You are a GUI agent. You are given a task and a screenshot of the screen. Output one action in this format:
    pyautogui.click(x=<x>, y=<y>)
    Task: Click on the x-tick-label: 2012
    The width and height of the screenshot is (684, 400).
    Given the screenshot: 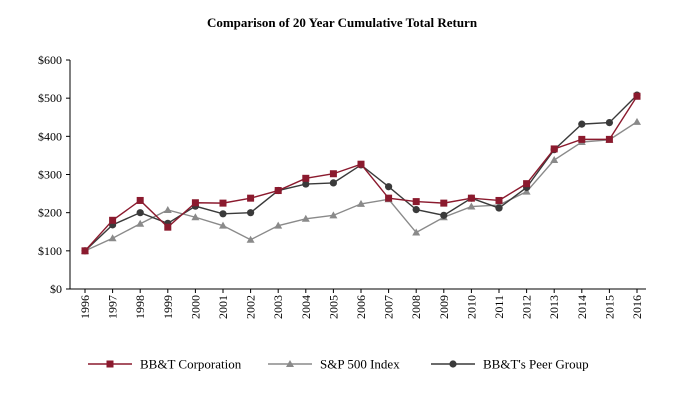 What is the action you would take?
    pyautogui.click(x=527, y=307)
    